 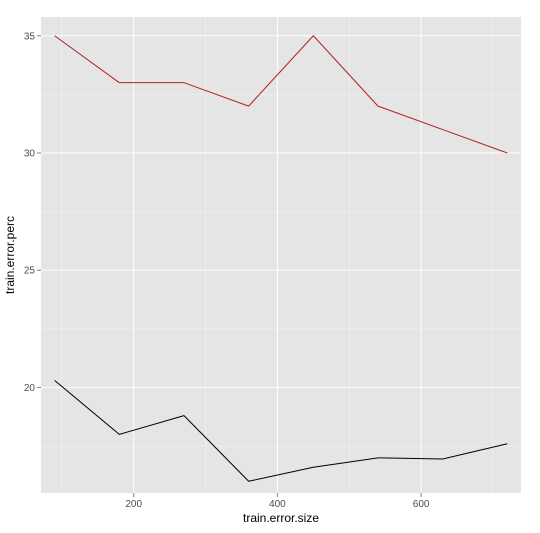 I want to click on y-axis: 20 25 30 35, so click(x=32, y=212).